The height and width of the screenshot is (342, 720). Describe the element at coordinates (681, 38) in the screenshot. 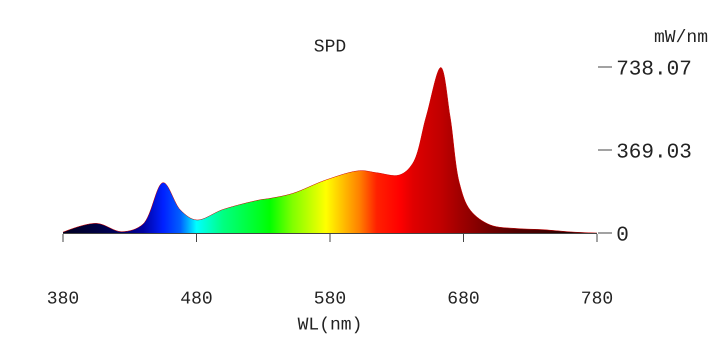

I see `y-axis-title: mW/nm` at that location.